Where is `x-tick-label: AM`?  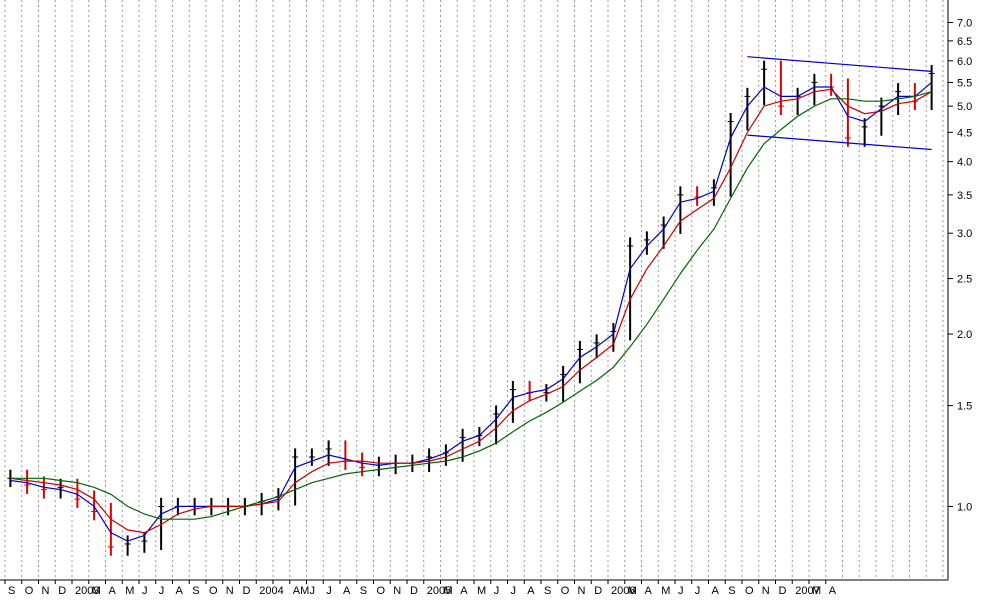 x-tick-label: AM is located at coordinates (301, 590).